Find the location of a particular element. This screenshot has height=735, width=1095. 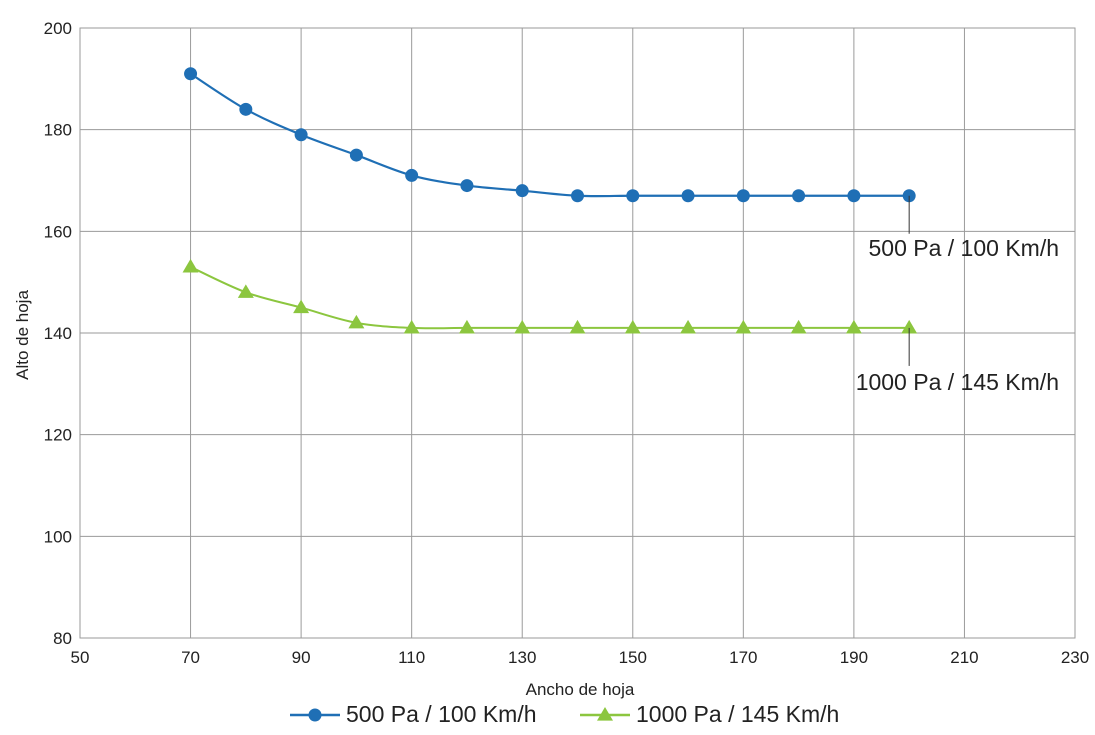

x-tick-label: 210 is located at coordinates (964, 657).